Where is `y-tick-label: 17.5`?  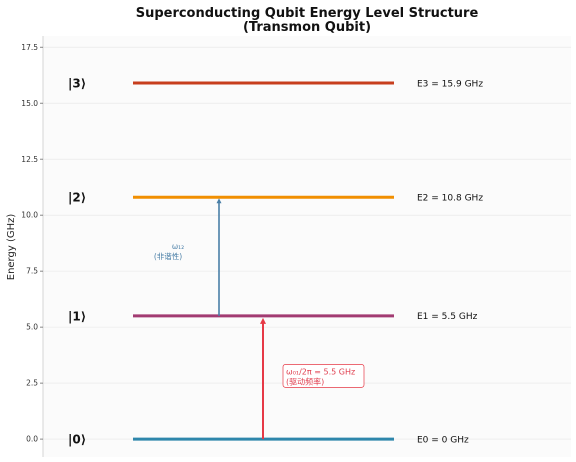
y-tick-label: 17.5 is located at coordinates (29, 47).